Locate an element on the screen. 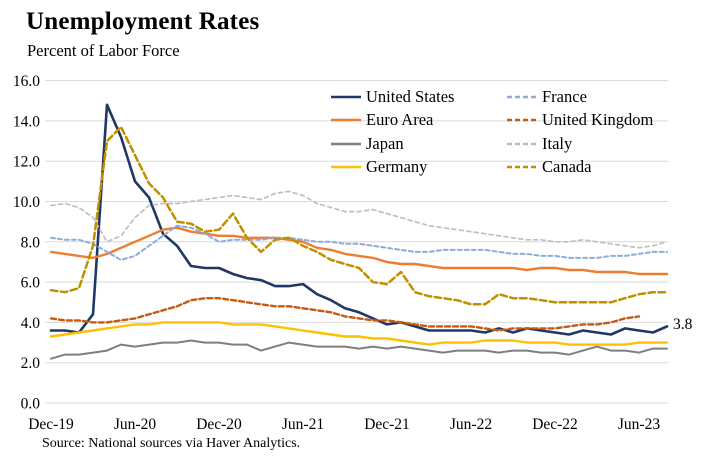  y-axis-tick-label: 16.0 is located at coordinates (26, 81).